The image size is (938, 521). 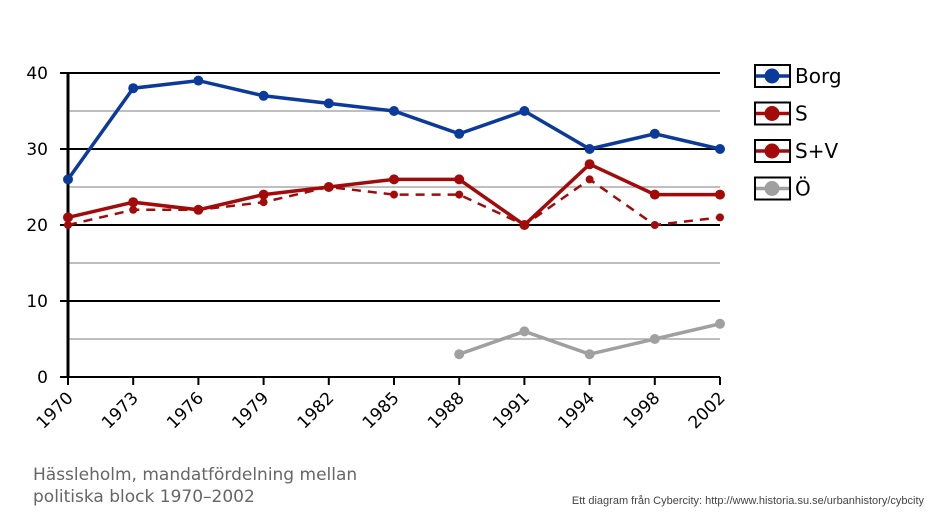 What do you see at coordinates (144, 497) in the screenshot?
I see `caption-line-2: politiska block 1970–2002` at bounding box center [144, 497].